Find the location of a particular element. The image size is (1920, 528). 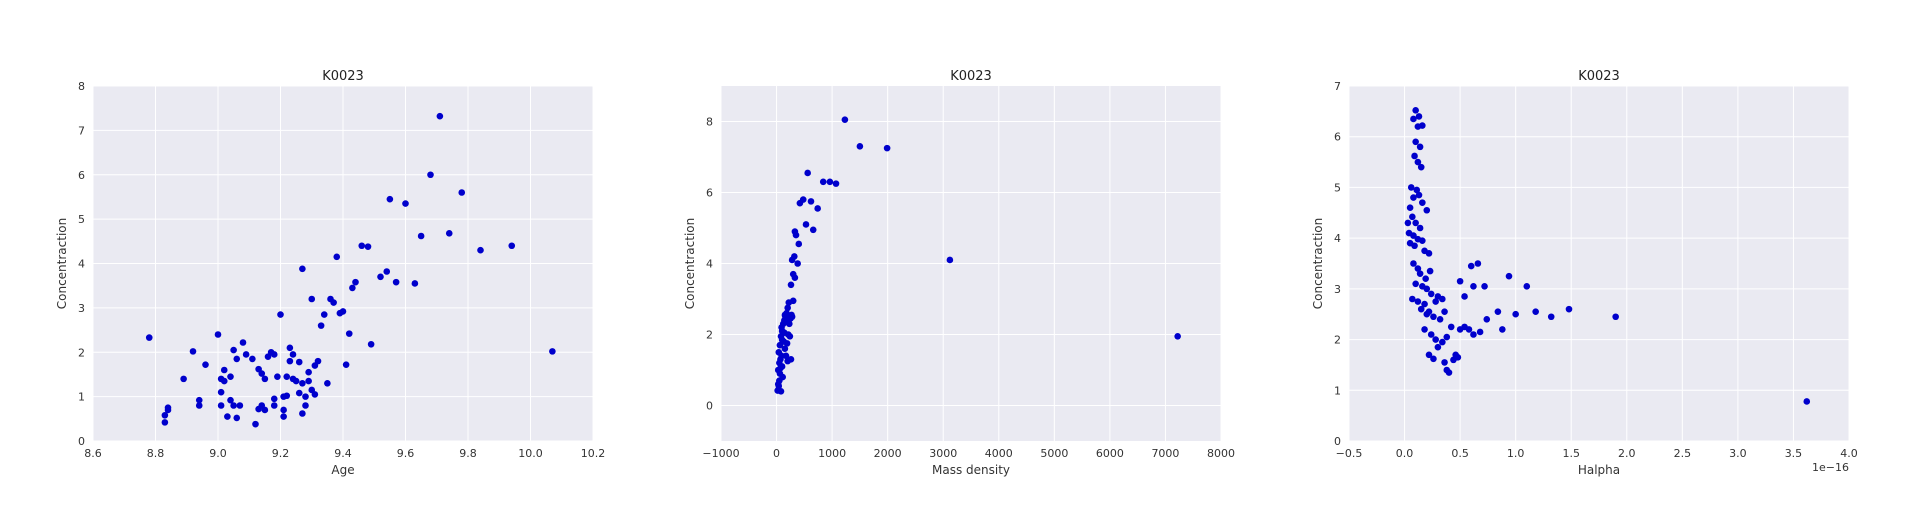

x-tick-label: 0.5 is located at coordinates (1460, 453).